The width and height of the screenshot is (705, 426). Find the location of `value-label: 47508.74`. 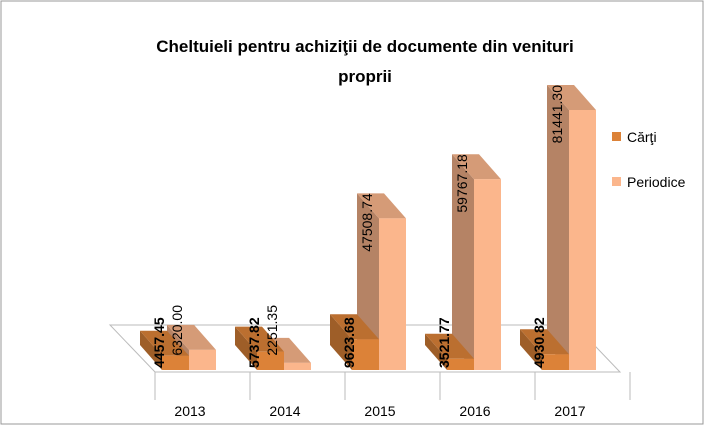

value-label: 47508.74 is located at coordinates (367, 222).